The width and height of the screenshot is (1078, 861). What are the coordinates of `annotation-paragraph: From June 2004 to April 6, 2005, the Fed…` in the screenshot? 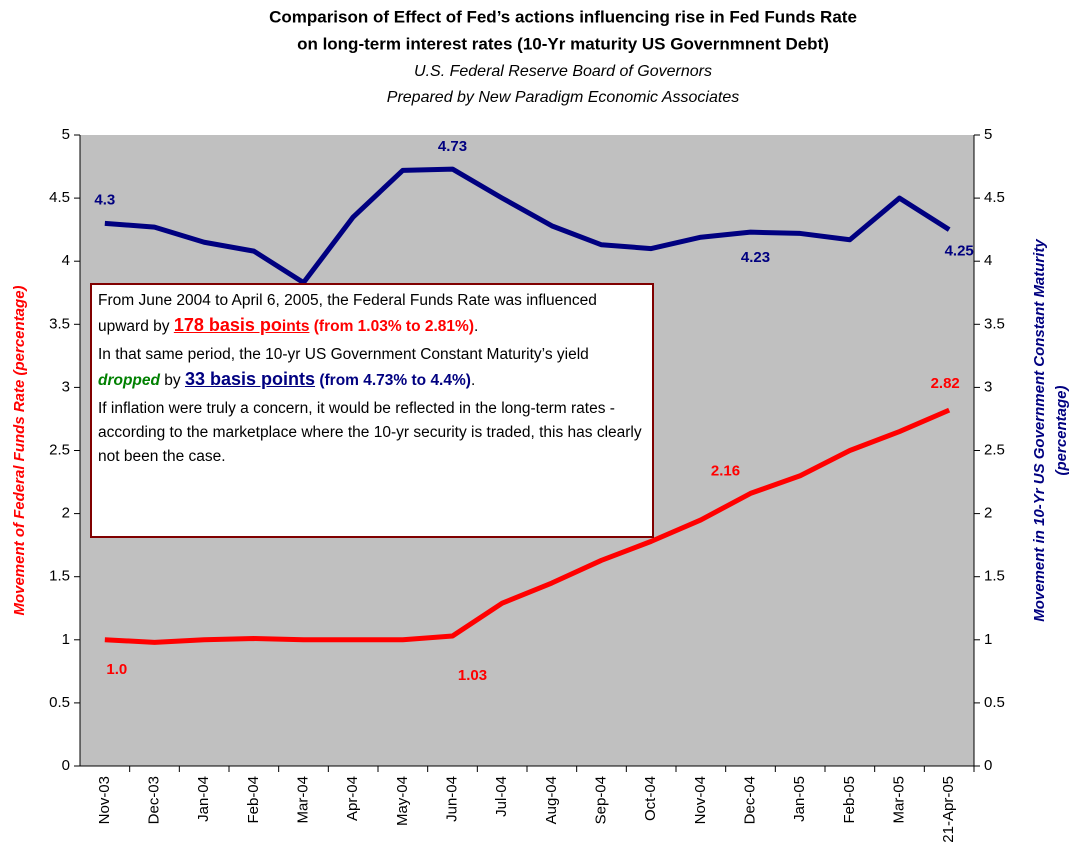 It's located at (372, 314).